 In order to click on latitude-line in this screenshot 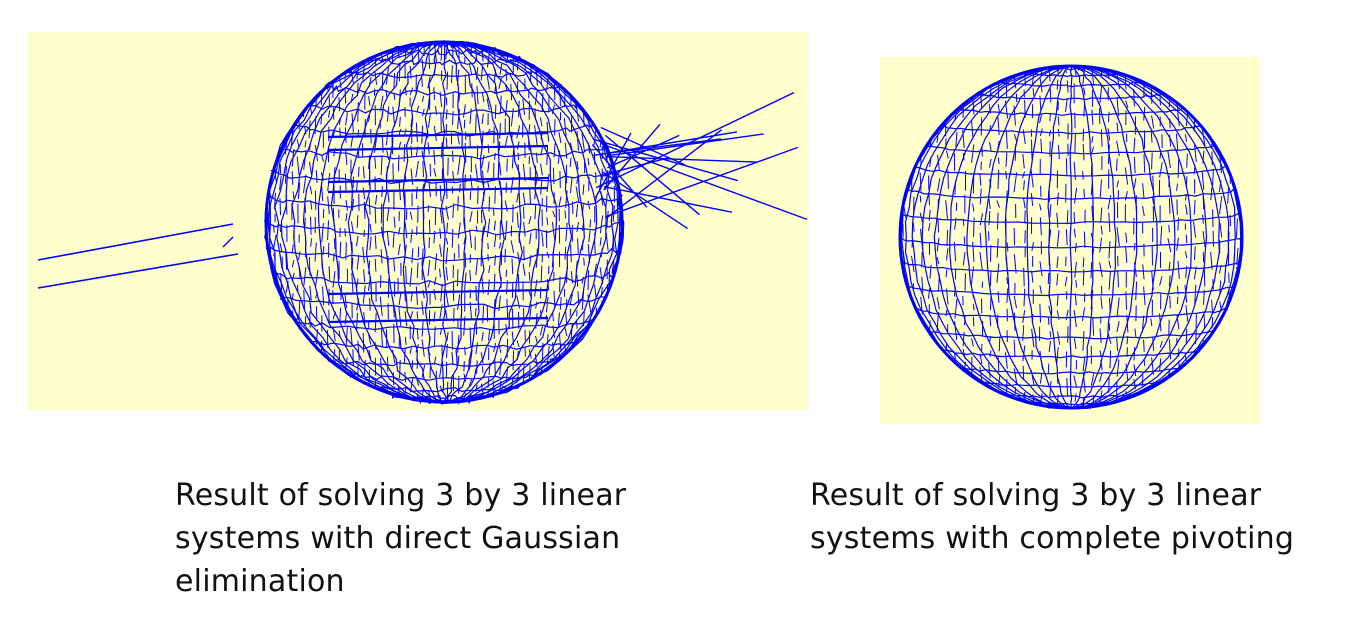, I will do `click(1071, 129)`.